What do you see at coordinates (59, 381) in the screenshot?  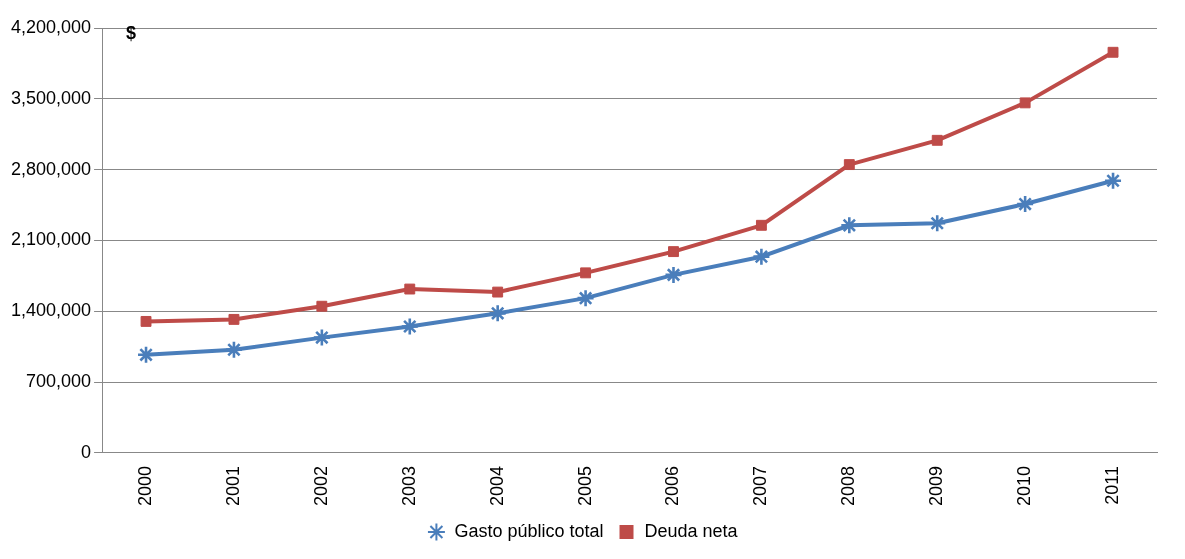 I see `y-tick-label: 700,000` at bounding box center [59, 381].